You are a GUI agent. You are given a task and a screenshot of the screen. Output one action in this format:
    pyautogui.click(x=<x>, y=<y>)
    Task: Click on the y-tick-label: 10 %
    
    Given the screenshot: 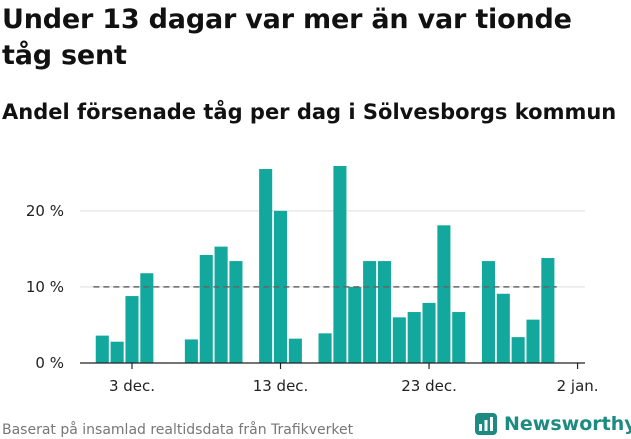 What is the action you would take?
    pyautogui.click(x=45, y=287)
    